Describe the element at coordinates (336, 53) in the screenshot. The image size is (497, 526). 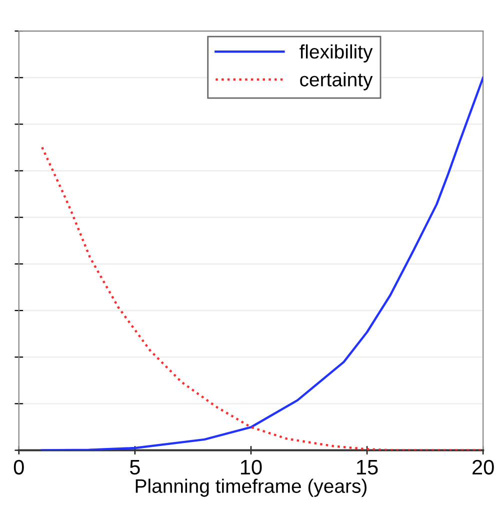
I see `legend-label: flexibility` at that location.